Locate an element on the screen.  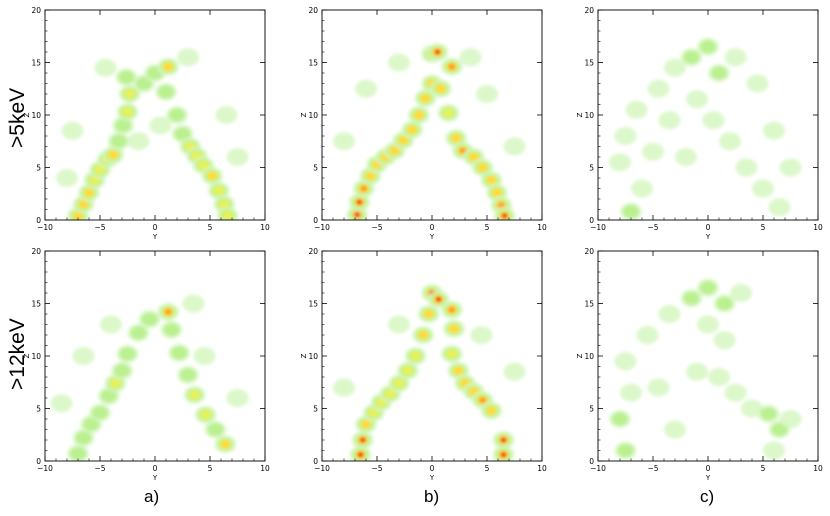
panel-12kev-a: −10 −5 0 5 10 0 5 10 15 20 Y Z is located at coordinates (146, 364).